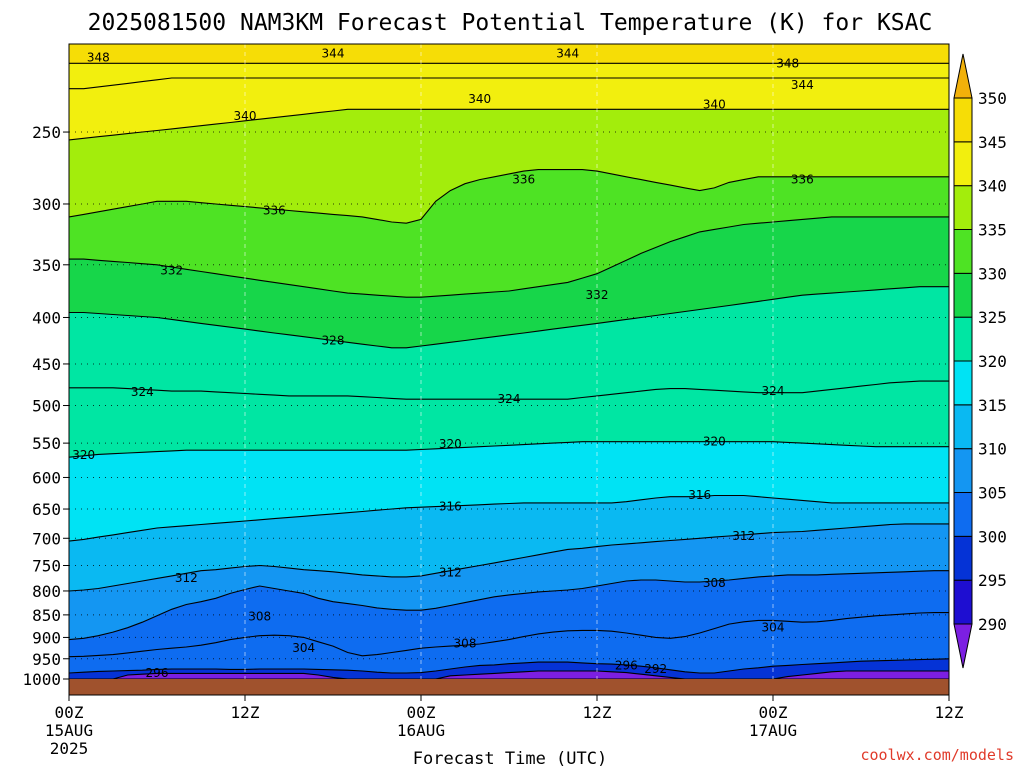 This screenshot has width=1024, height=768. I want to click on colorbar: 290 295 300 305 310 315 320 325 330 335 340 345 350, so click(980, 361).